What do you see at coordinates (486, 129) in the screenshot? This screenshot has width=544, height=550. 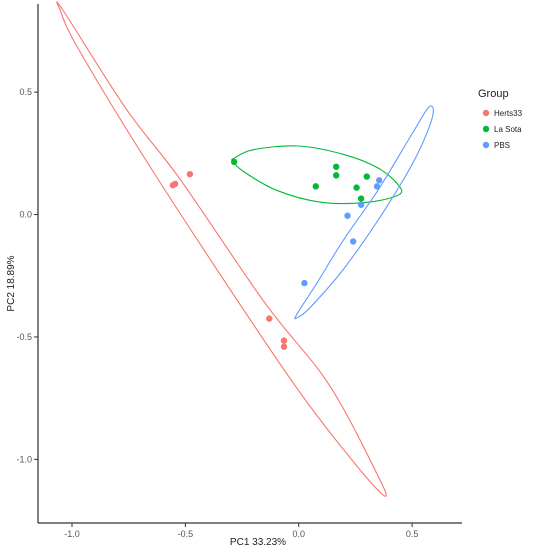 I see `legend-swatch-la-sota` at bounding box center [486, 129].